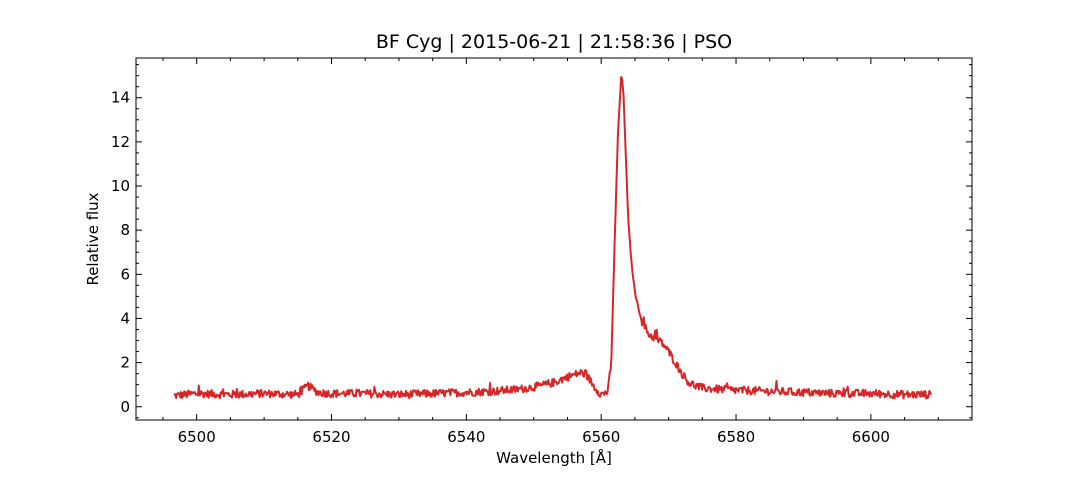  Describe the element at coordinates (197, 437) in the screenshot. I see `x-tick-label: 6500` at that location.